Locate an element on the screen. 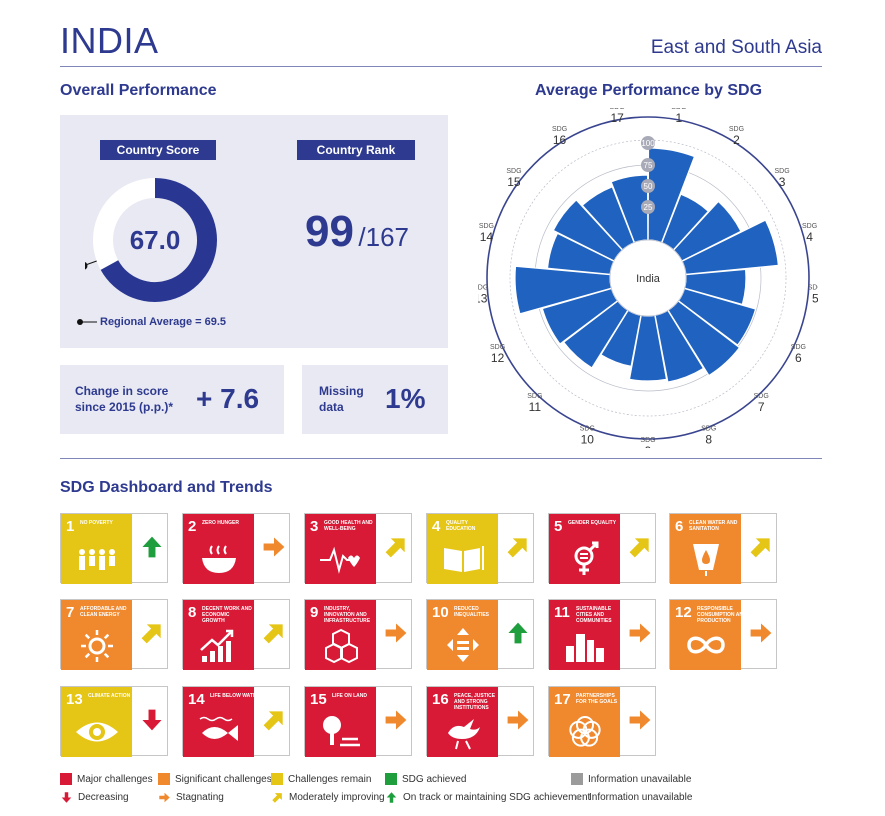 This screenshot has height=816, width=885. rank-number: 99 is located at coordinates (329, 231).